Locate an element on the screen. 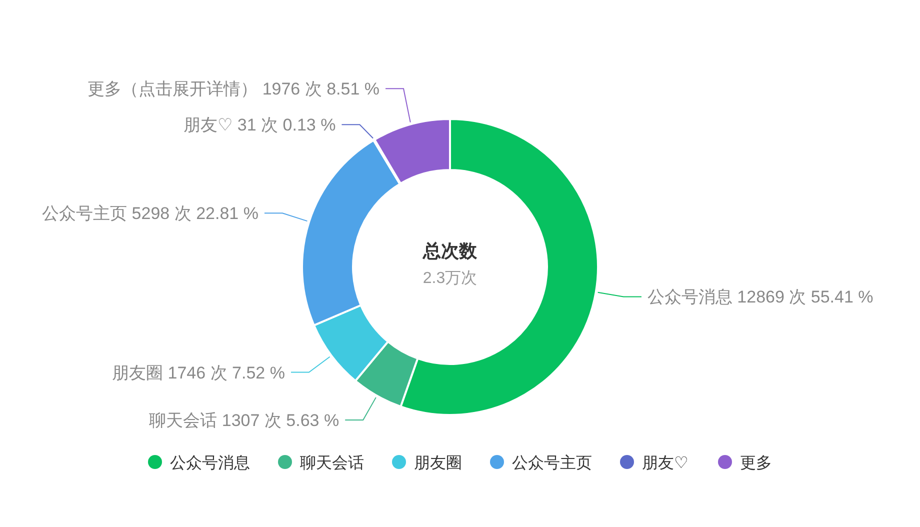  legend-label: 更多 is located at coordinates (756, 463).